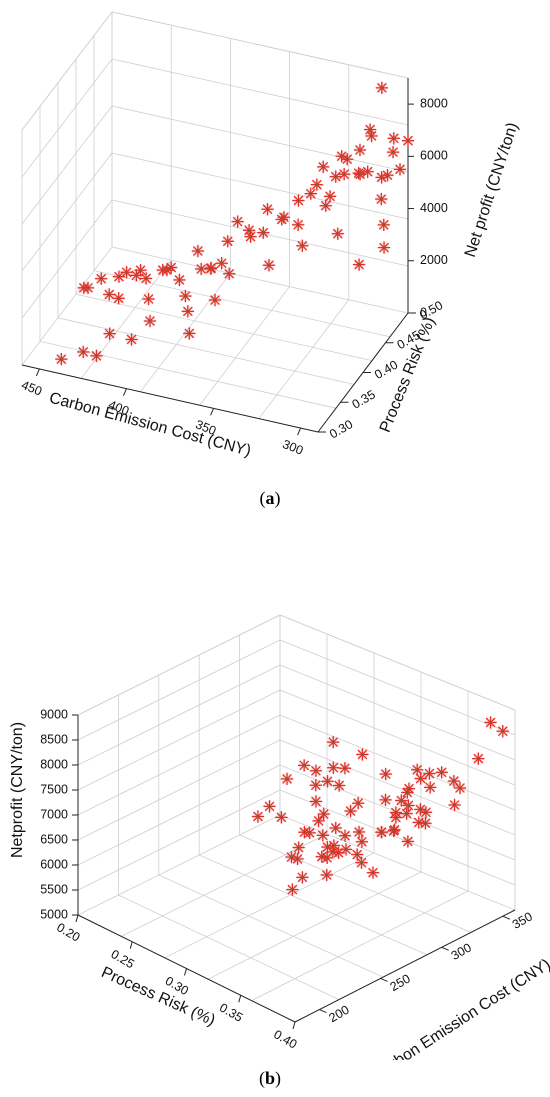 This screenshot has width=550, height=1097. Describe the element at coordinates (341, 429) in the screenshot. I see `y-tick-label: 0.30` at that location.